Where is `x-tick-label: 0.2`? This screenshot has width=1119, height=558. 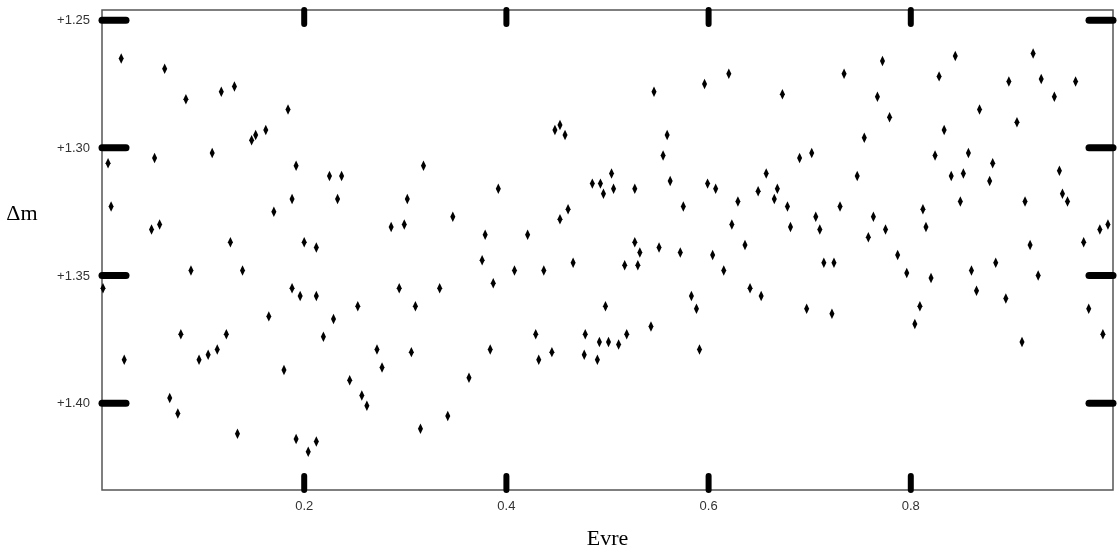
x-tick-label: 0.2 is located at coordinates (304, 505).